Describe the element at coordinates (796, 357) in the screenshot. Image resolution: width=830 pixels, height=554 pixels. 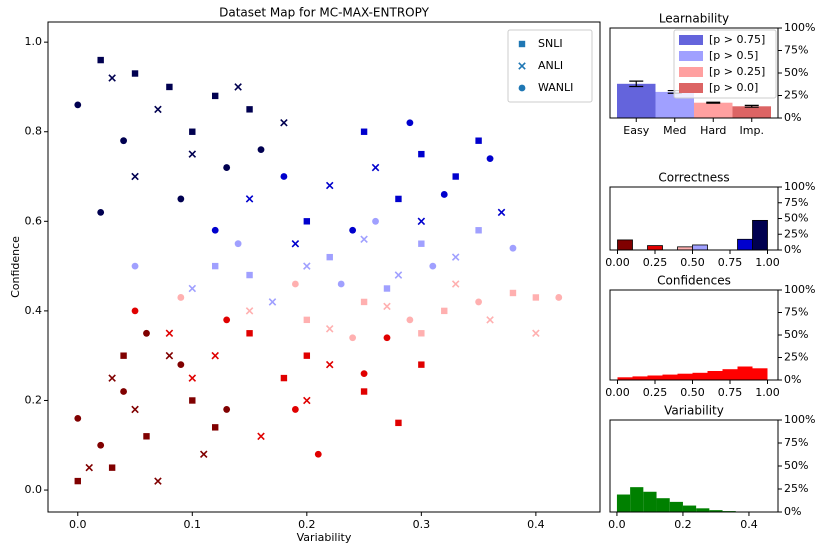
I see `y-tick-label: 25%` at that location.